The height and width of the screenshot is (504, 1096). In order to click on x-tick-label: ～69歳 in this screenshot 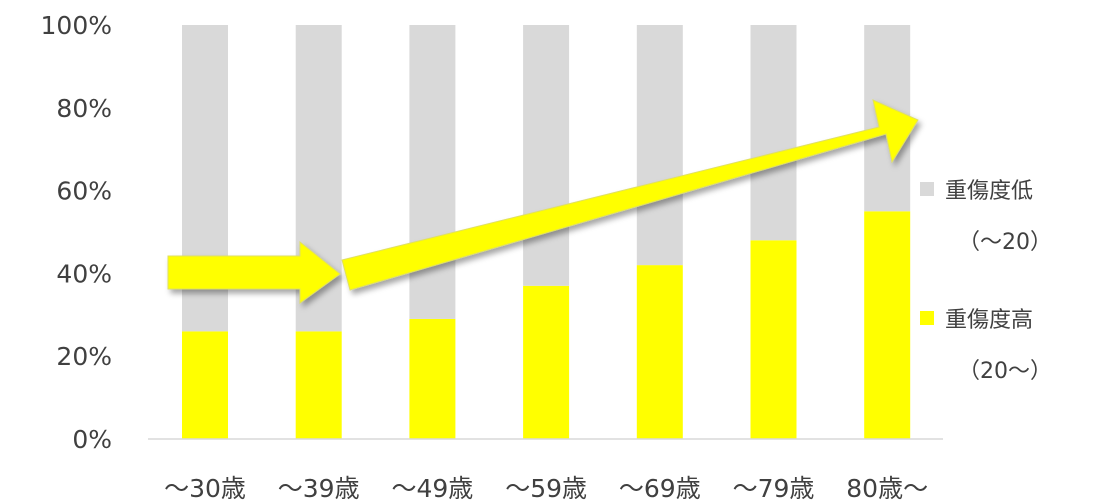, I will do `click(660, 488)`.